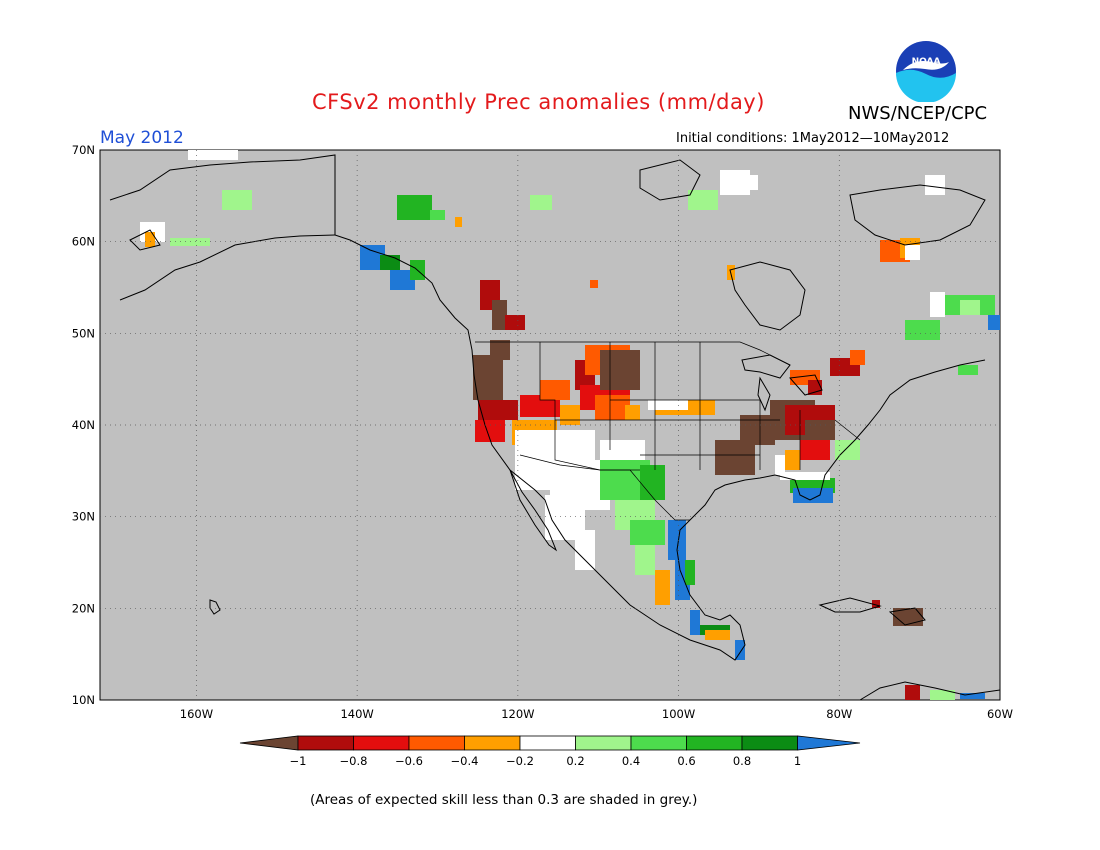 The image size is (1100, 850). Describe the element at coordinates (550, 751) in the screenshot. I see `colorbar-legend: −1 −0.8 −0.6 −0.4 −0.2 0.2 0.4 0.6 0.8 1` at that location.